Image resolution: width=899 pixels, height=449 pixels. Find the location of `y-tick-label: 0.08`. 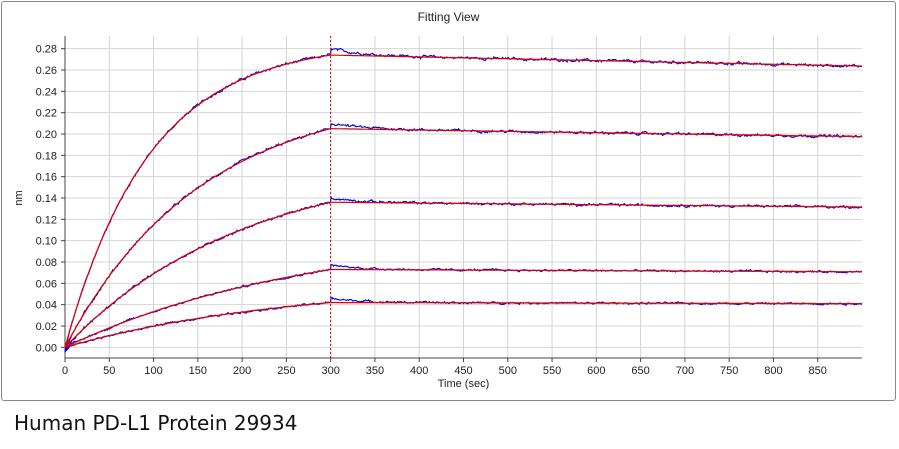

y-tick-label: 0.08 is located at coordinates (46, 263).